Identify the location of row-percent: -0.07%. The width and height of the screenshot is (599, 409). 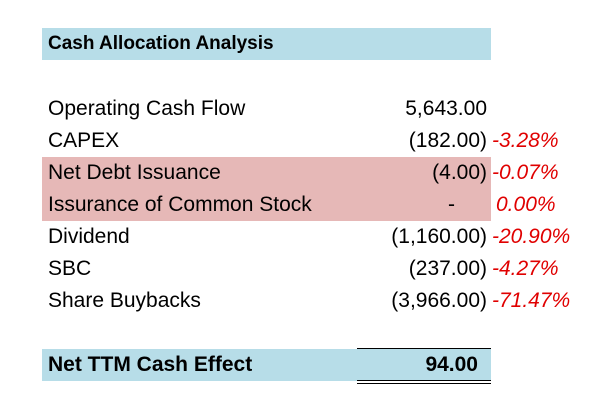
(525, 172).